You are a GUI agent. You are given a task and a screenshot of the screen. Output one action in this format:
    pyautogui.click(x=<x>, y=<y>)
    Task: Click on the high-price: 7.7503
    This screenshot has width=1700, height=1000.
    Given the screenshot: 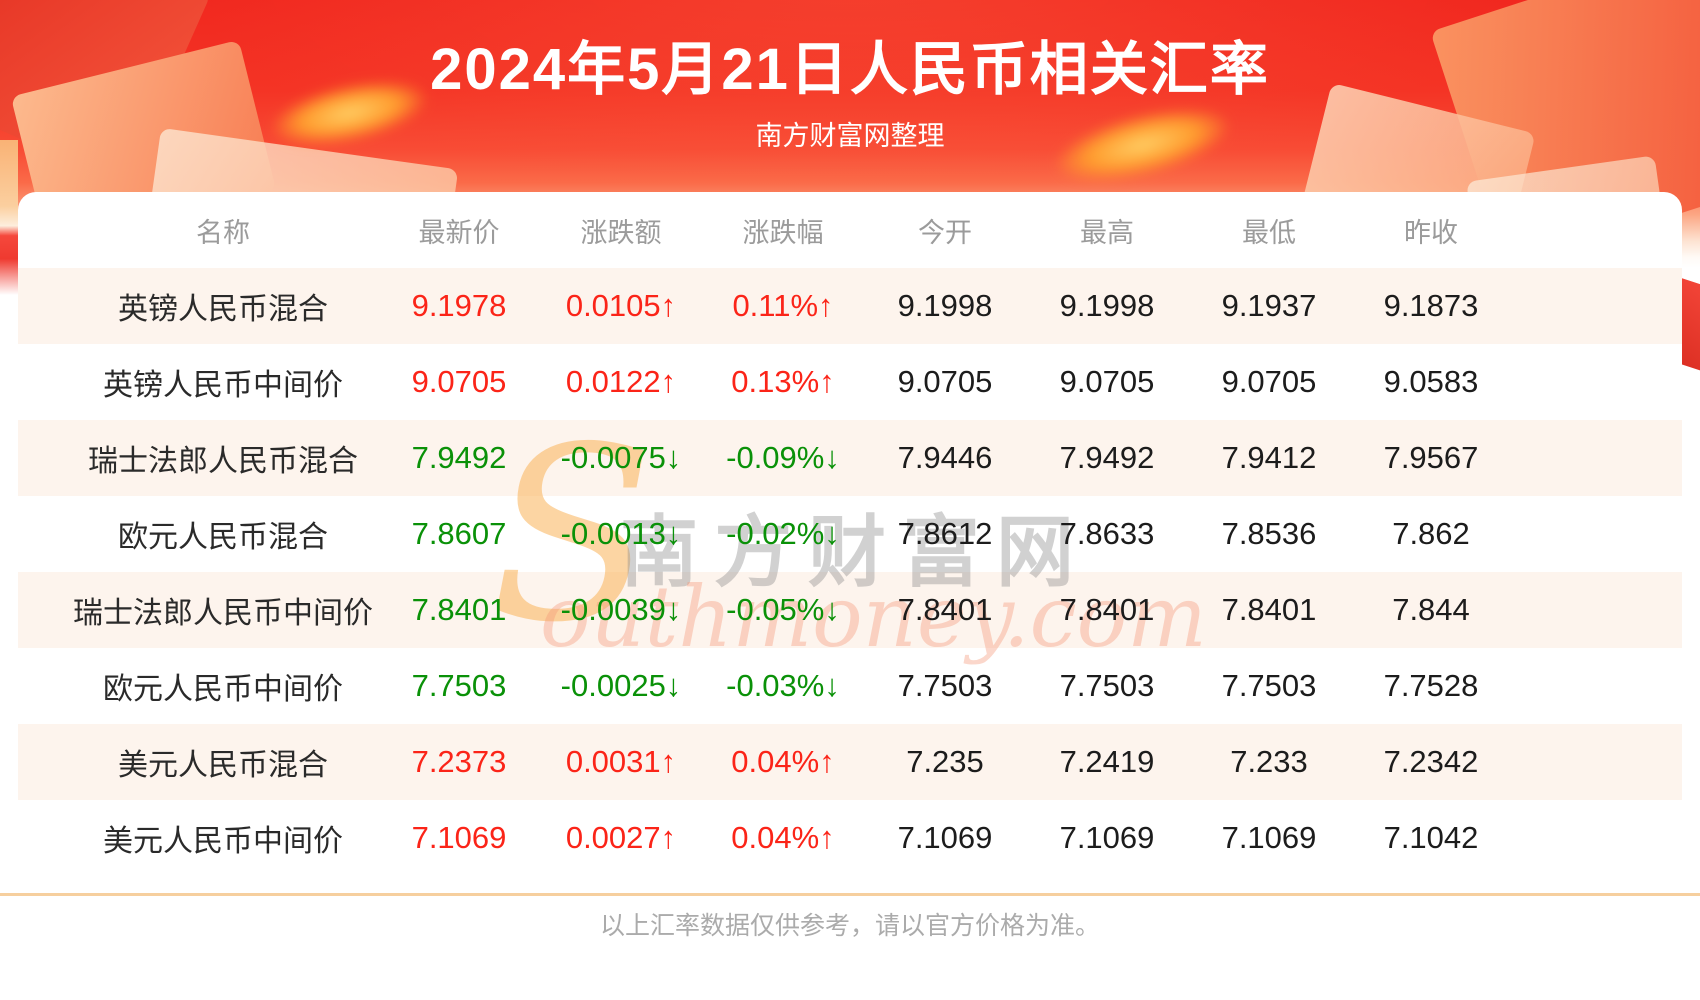 What is the action you would take?
    pyautogui.click(x=1107, y=685)
    